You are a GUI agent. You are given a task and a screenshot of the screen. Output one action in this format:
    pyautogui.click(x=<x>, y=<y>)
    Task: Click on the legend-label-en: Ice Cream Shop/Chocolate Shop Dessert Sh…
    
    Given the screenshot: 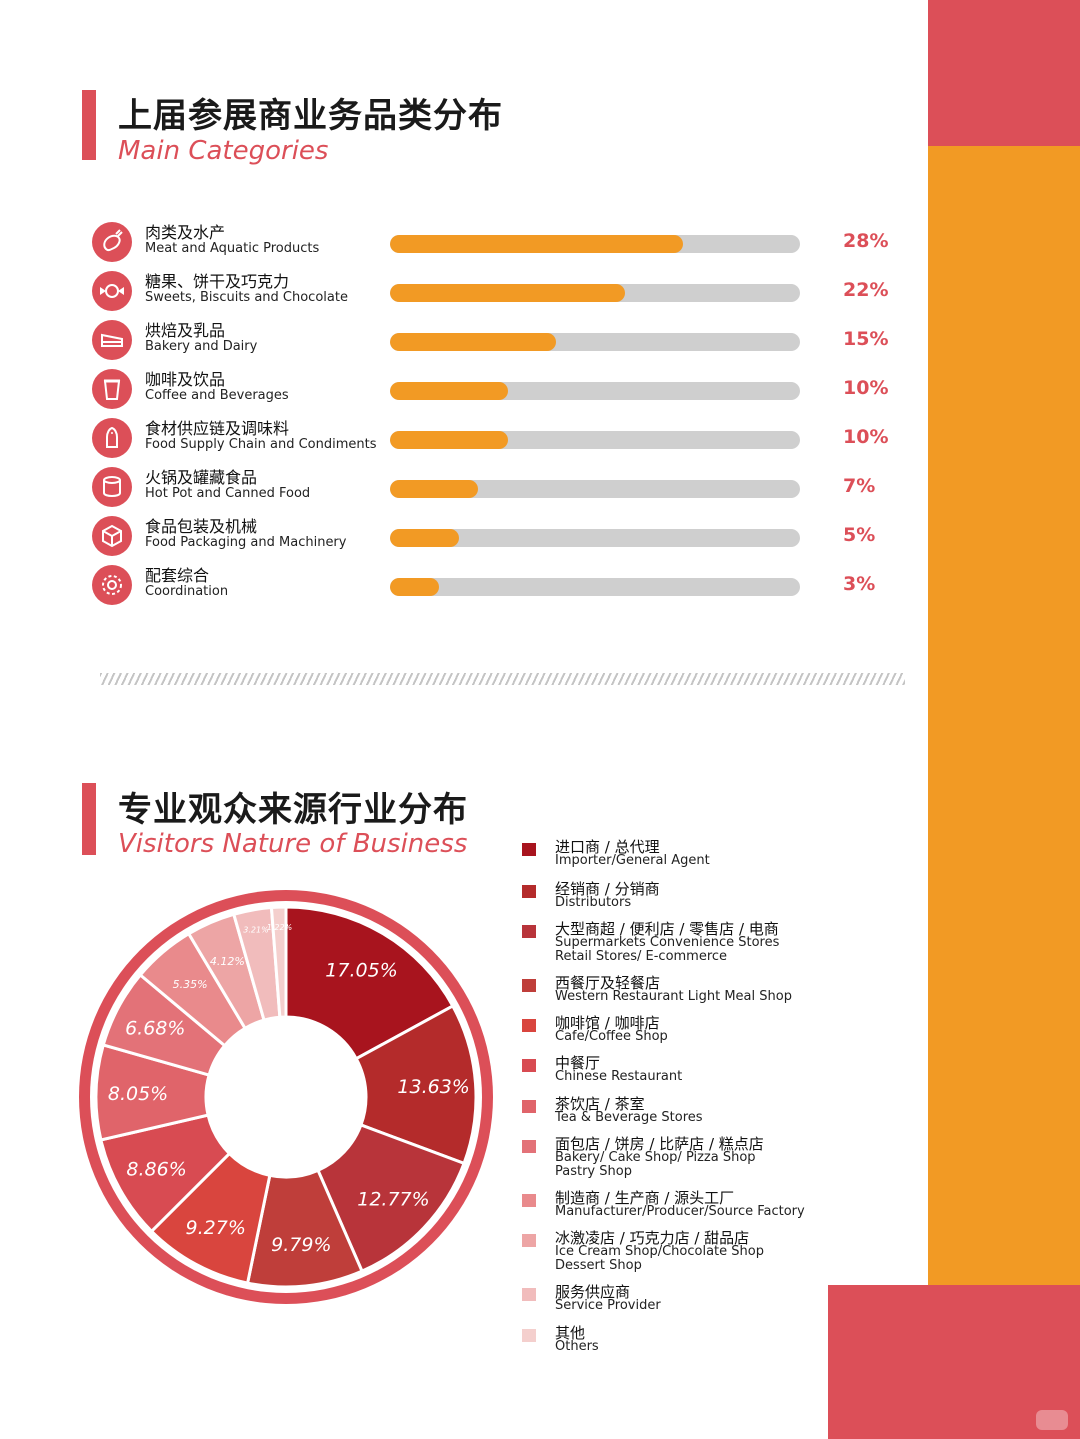 What is the action you would take?
    pyautogui.click(x=659, y=1258)
    